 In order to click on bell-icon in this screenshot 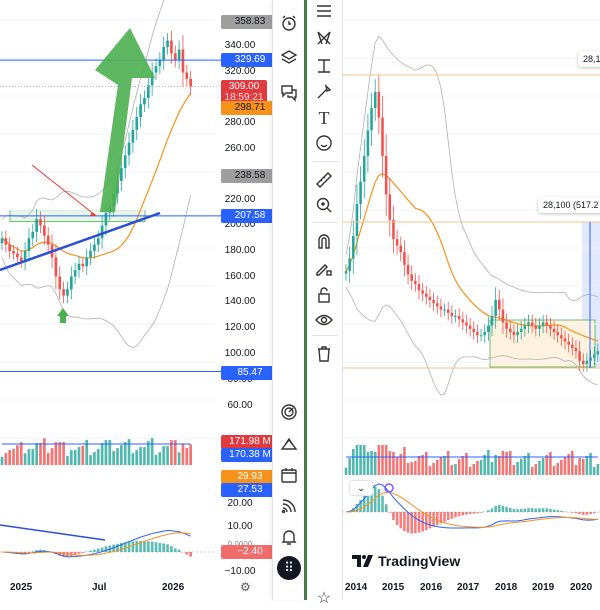, I will do `click(289, 537)`.